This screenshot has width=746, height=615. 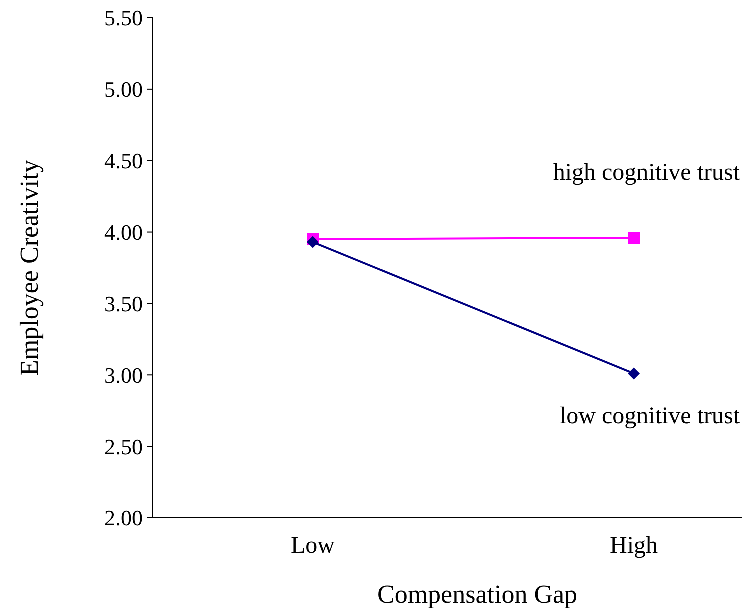 I want to click on y-tick-label: 5.50, so click(x=123, y=18).